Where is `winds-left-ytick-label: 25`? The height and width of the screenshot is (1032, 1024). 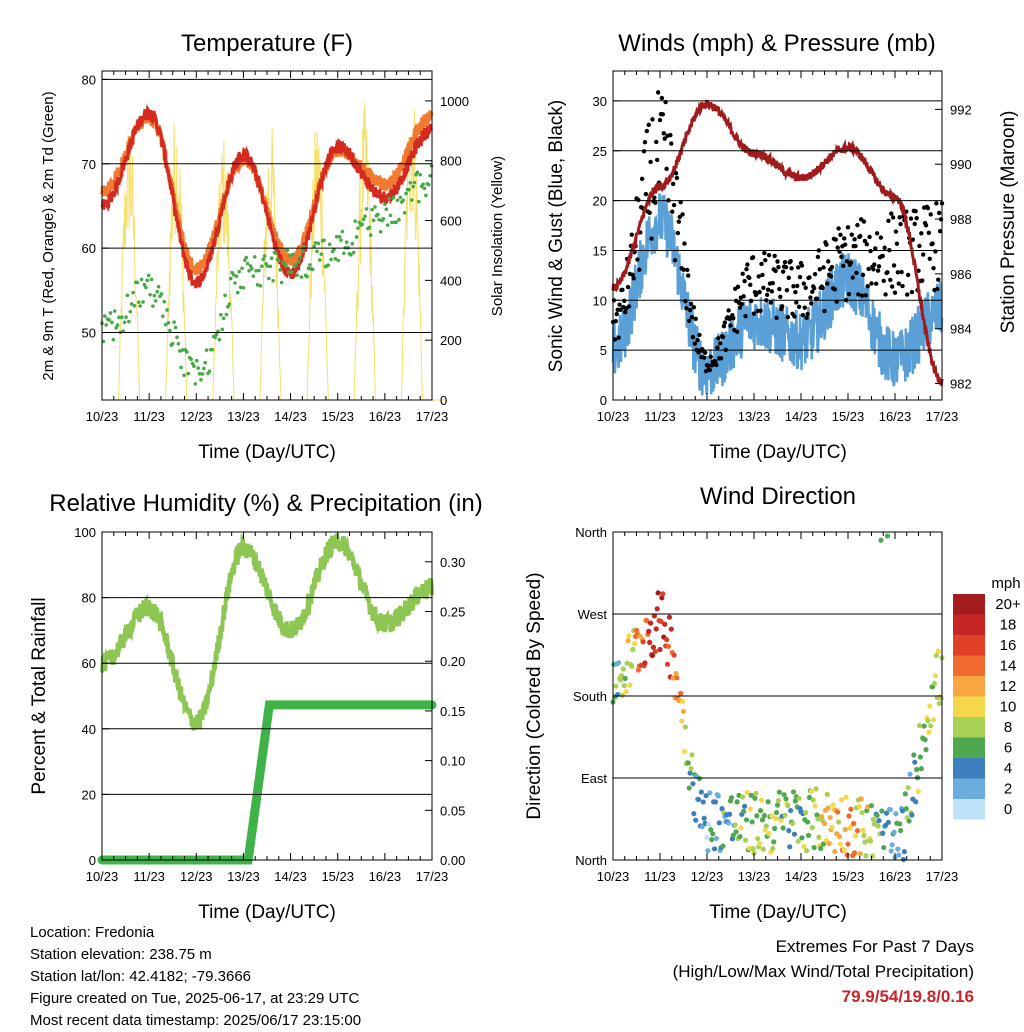
winds-left-ytick-label: 25 is located at coordinates (600, 151).